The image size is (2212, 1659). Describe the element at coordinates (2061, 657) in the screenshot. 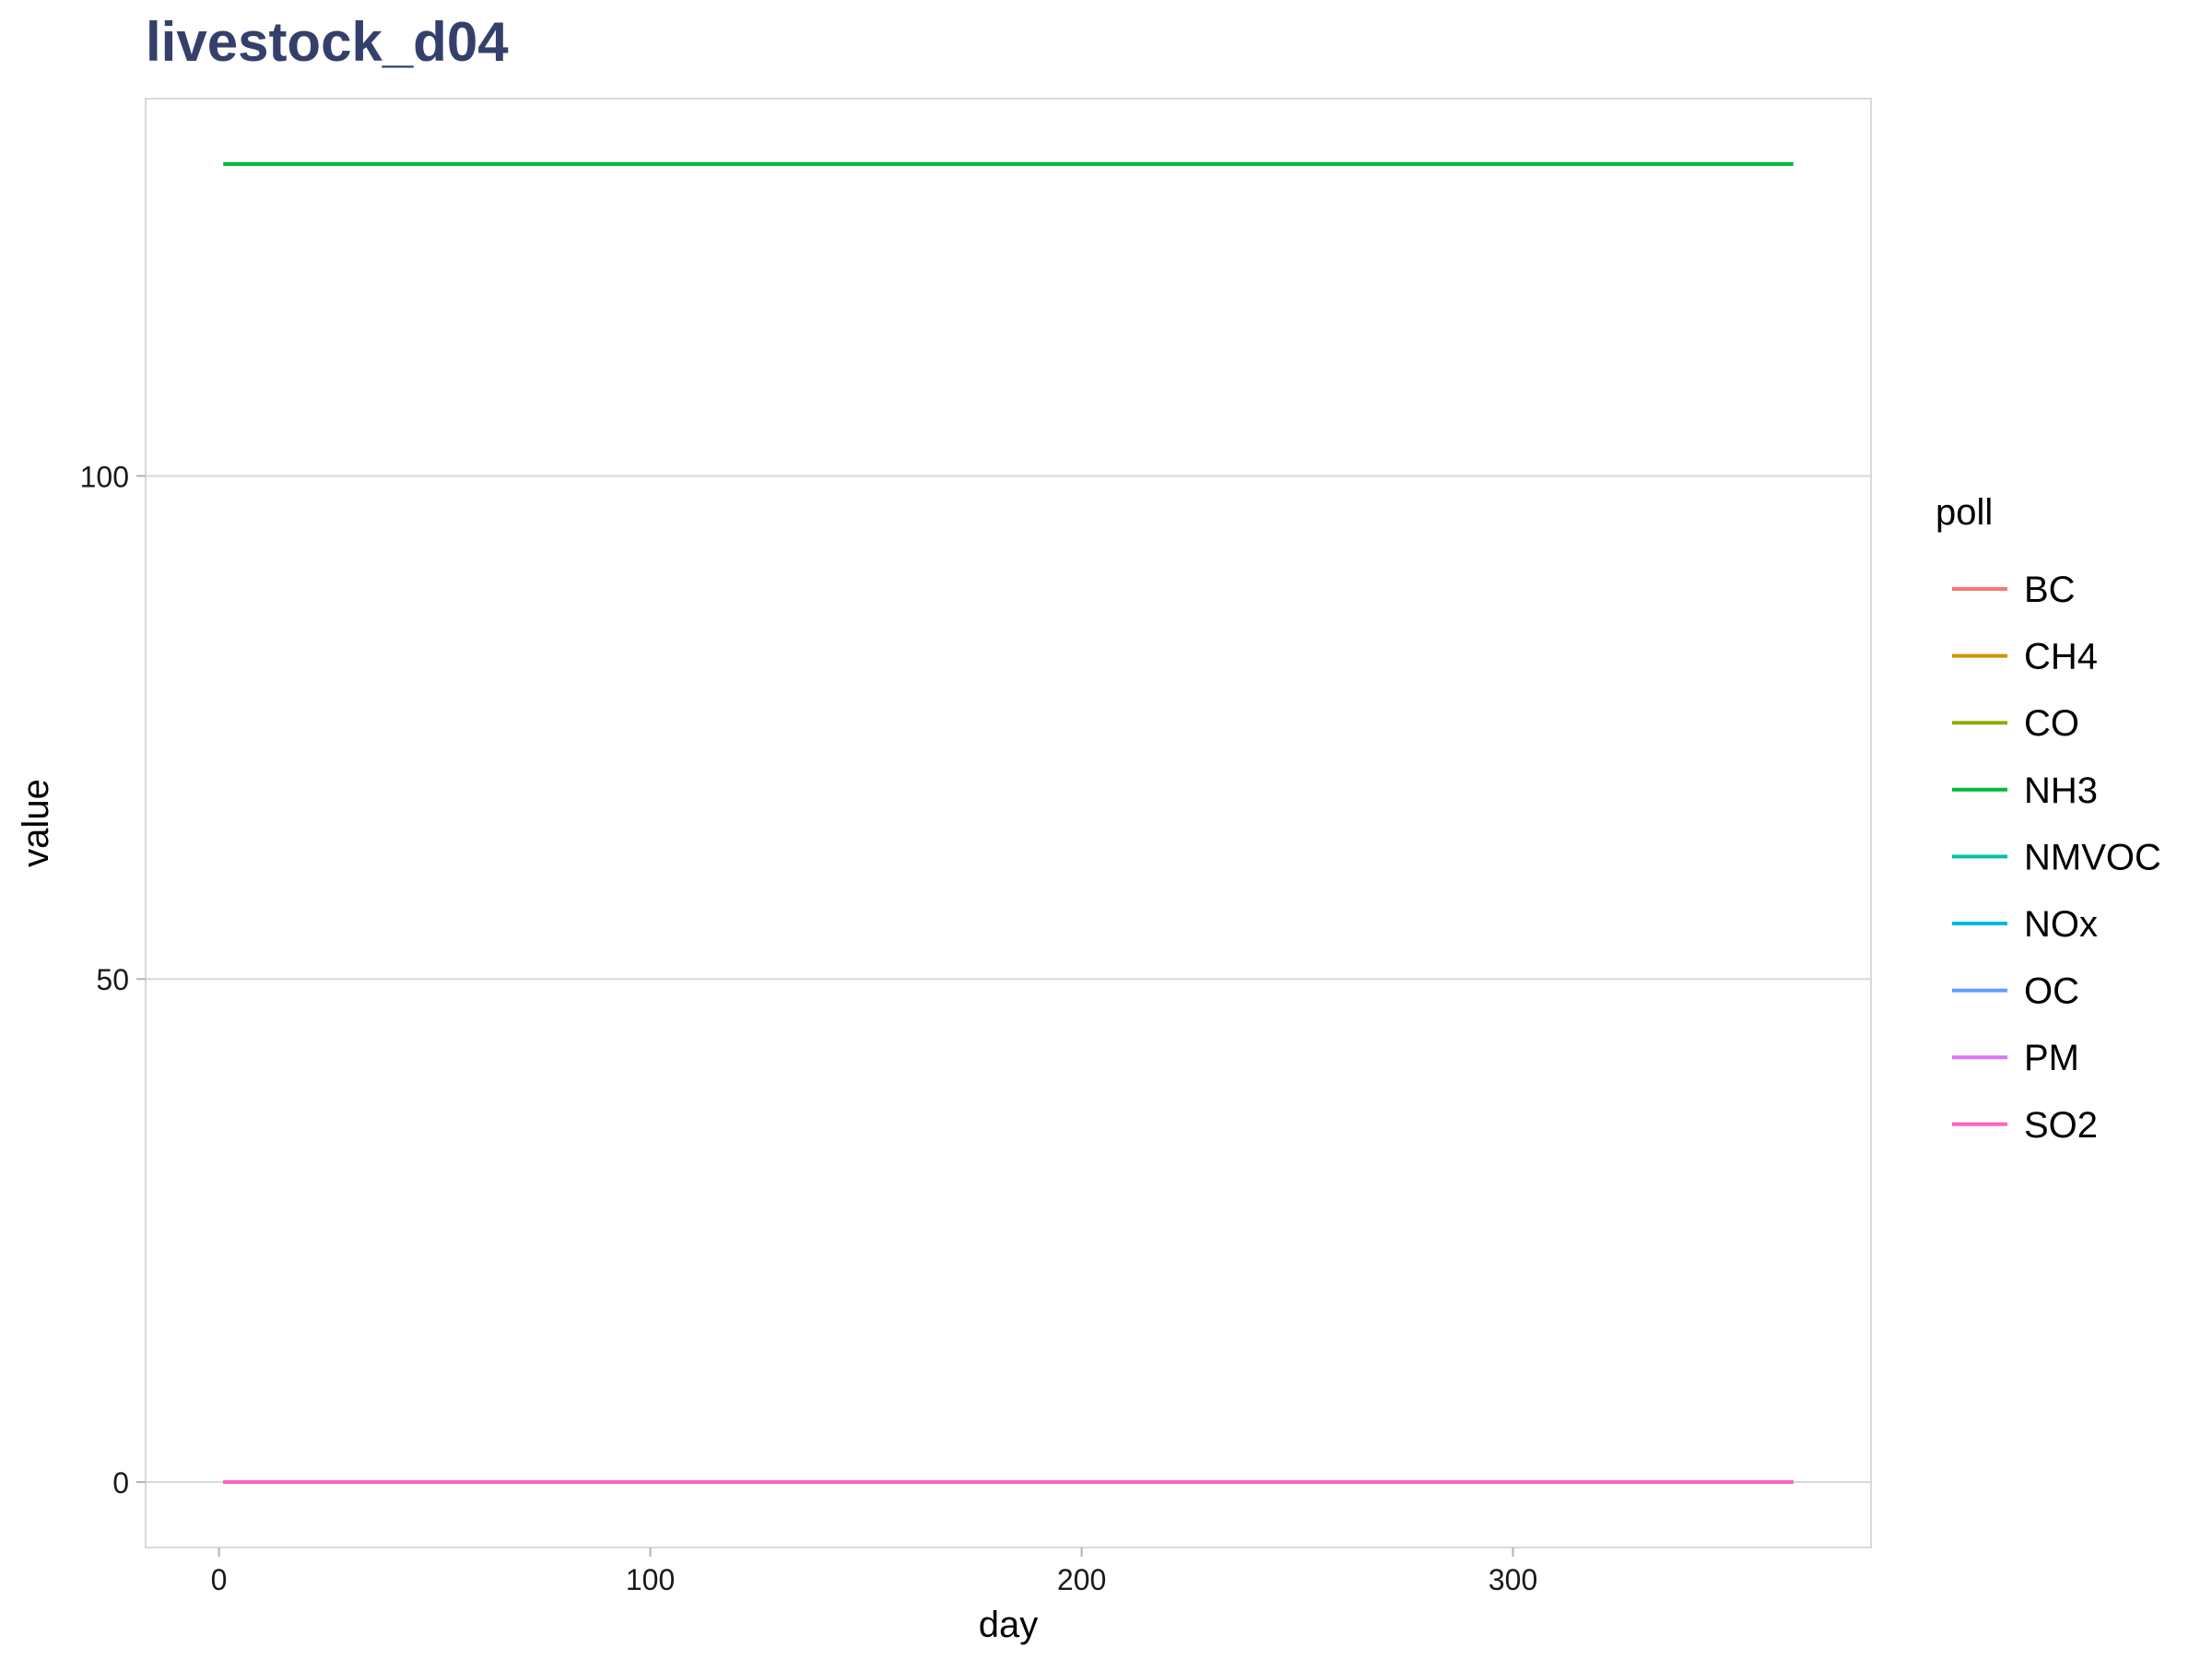

I see `legend-label-ch4: CH4` at that location.